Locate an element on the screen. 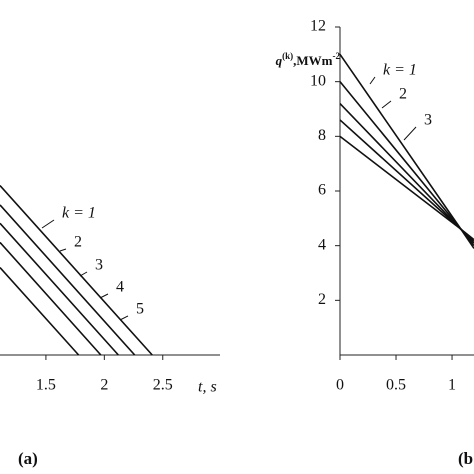  y-tick-label: 8 is located at coordinates (322, 135).